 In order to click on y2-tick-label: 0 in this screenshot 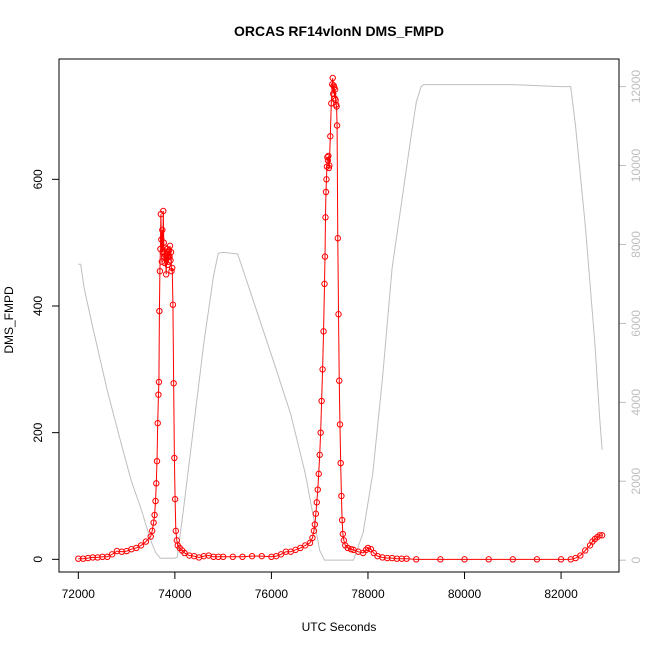, I will do `click(636, 560)`.